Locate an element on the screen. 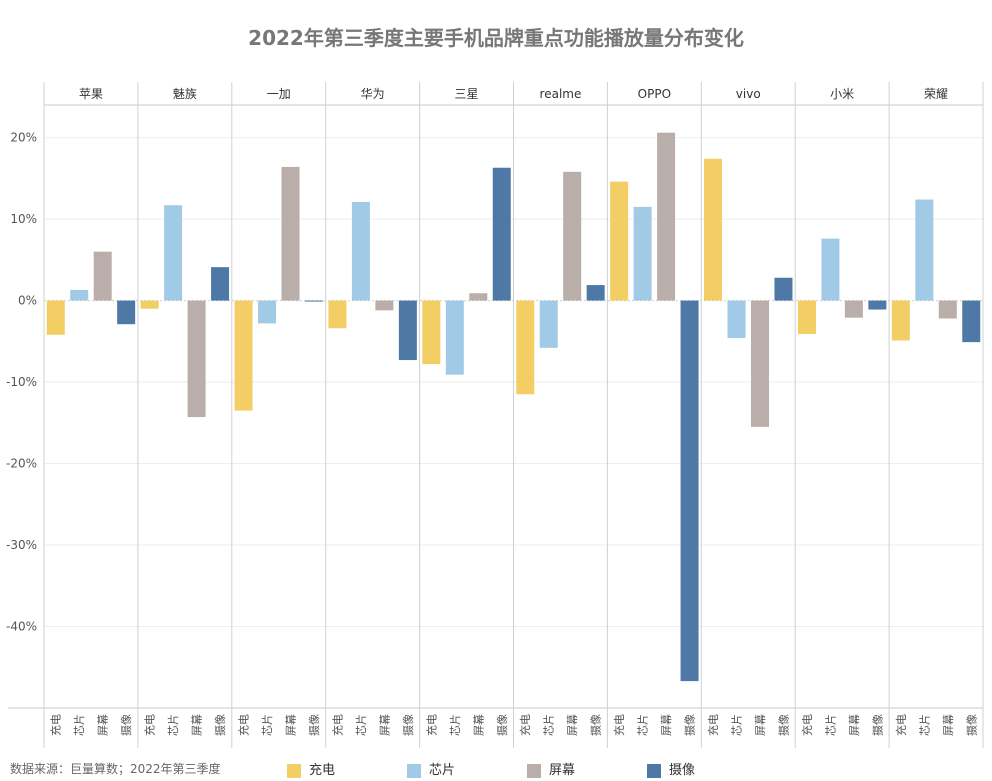 This screenshot has height=781, width=992. legend-item-camera: 摄像 is located at coordinates (671, 768).